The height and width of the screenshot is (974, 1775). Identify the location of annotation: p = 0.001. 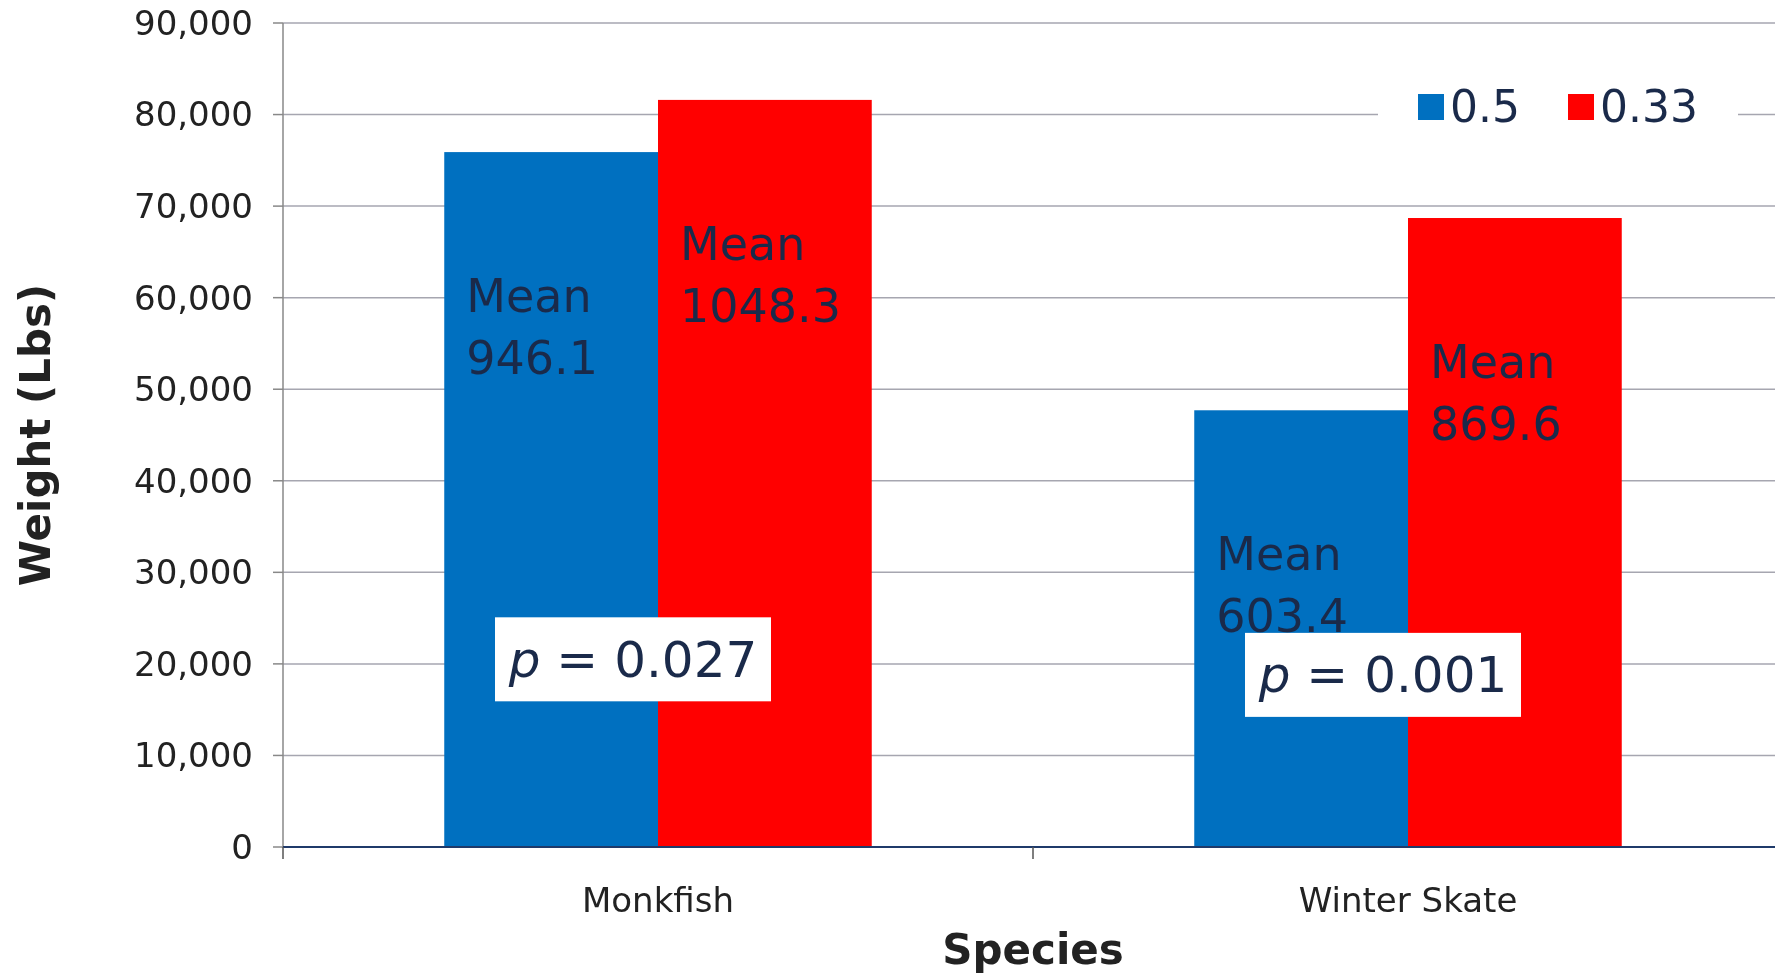
(1382, 675).